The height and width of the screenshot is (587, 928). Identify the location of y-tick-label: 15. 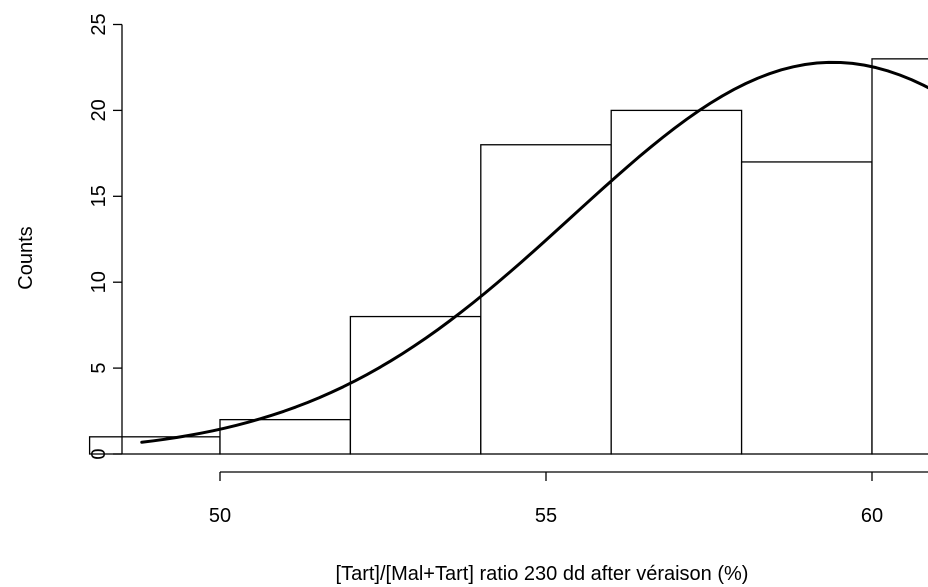
(99, 196).